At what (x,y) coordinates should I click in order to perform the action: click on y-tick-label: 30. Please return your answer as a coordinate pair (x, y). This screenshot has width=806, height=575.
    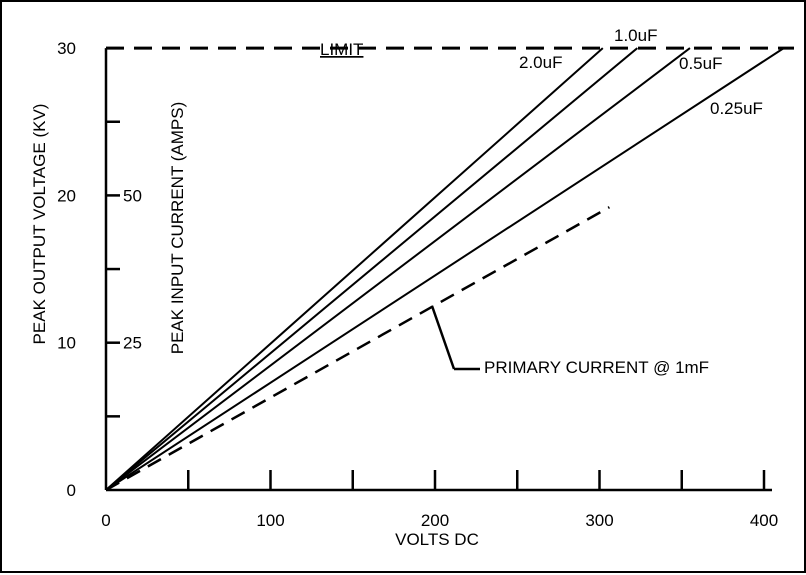
    Looking at the image, I should click on (66, 48).